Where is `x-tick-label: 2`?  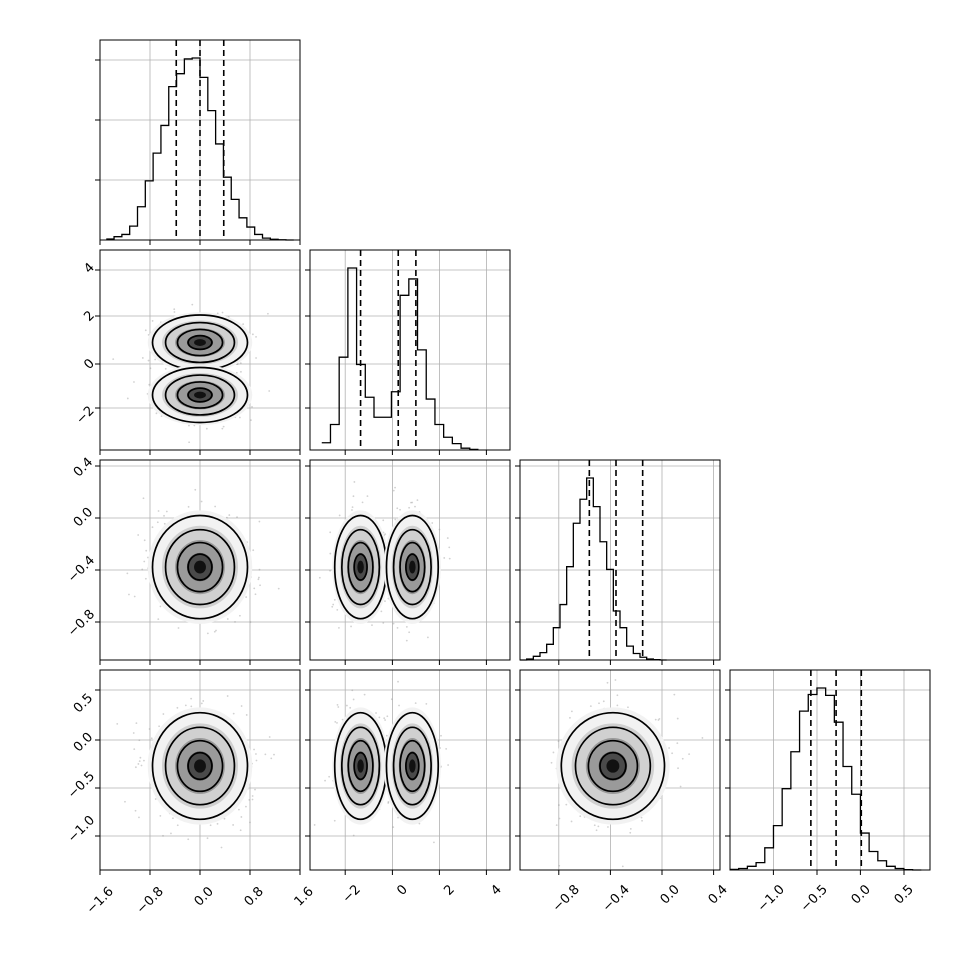
x-tick-label: 2 is located at coordinates (449, 890).